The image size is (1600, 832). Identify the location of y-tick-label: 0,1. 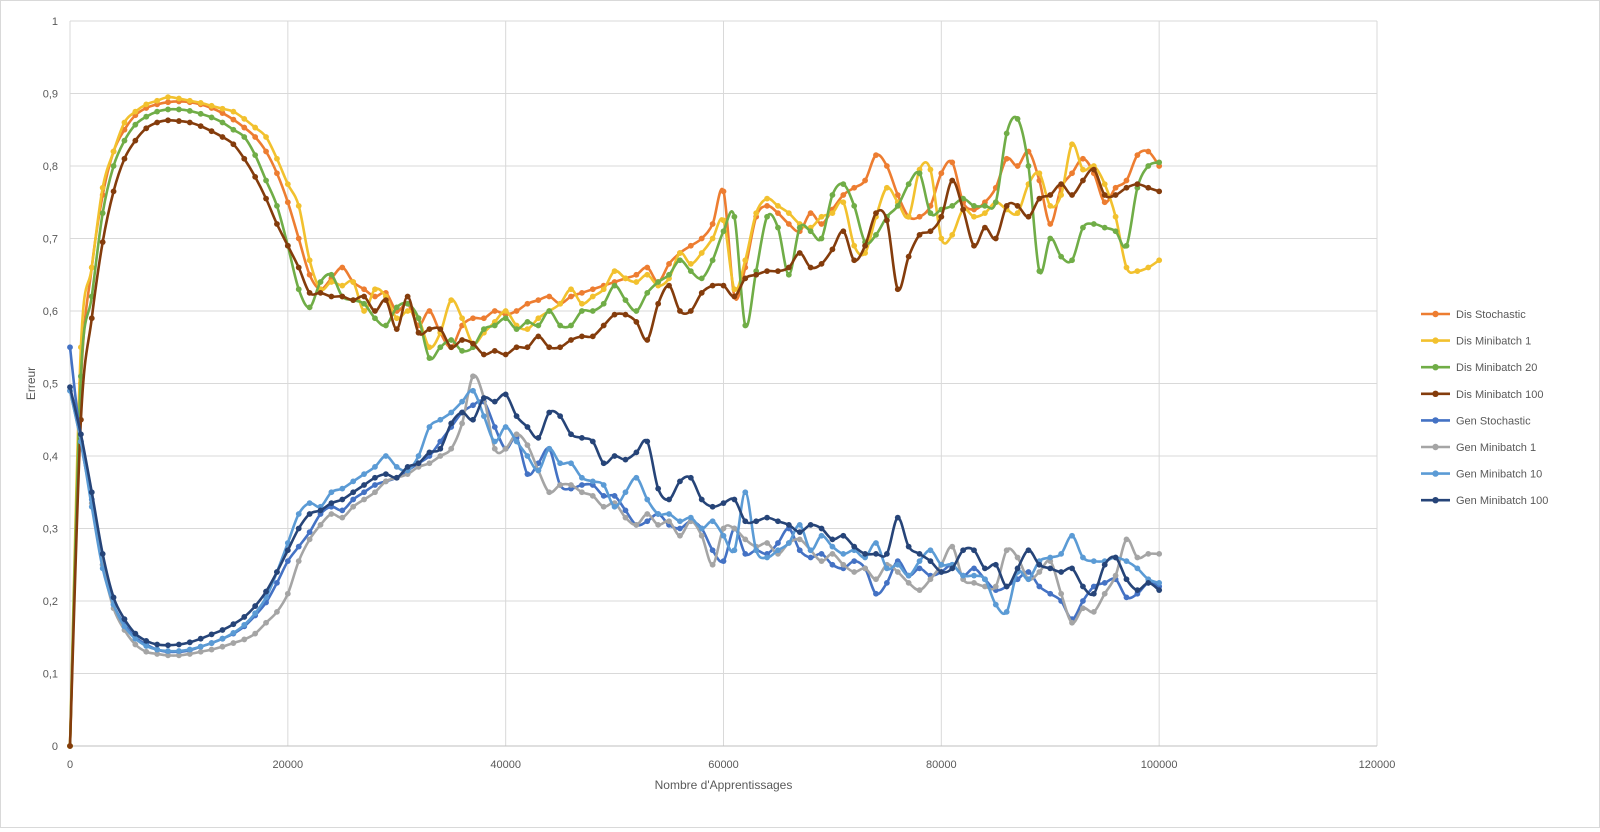
(50, 675).